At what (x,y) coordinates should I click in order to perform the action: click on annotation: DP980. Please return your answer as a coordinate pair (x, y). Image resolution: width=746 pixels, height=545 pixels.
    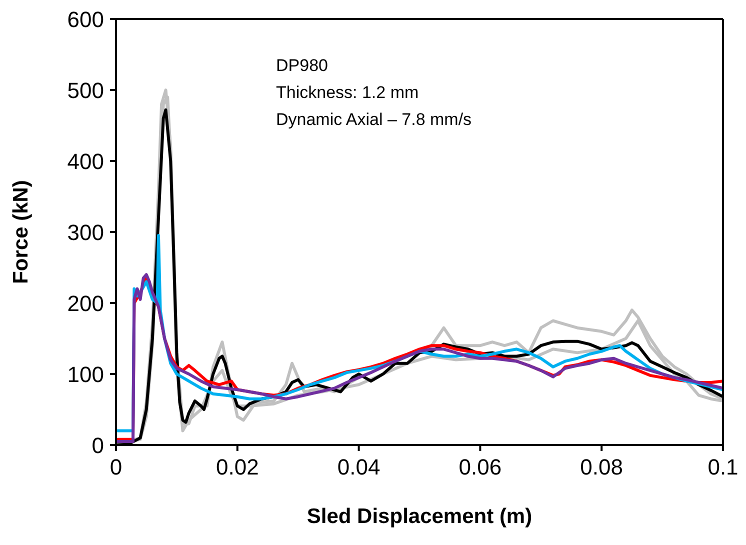
    Looking at the image, I should click on (302, 66).